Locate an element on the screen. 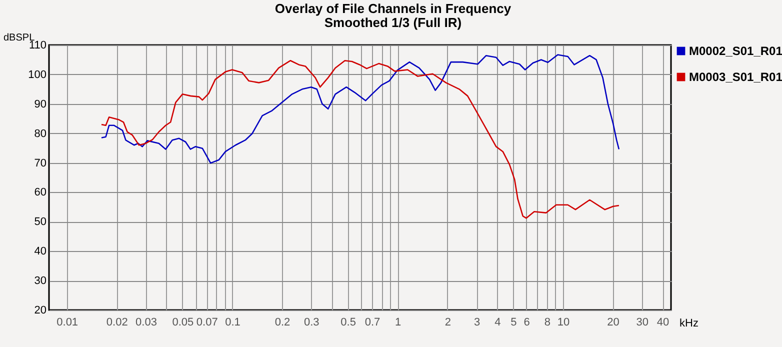 This screenshot has width=782, height=347. x-tick-label: 2 is located at coordinates (447, 322).